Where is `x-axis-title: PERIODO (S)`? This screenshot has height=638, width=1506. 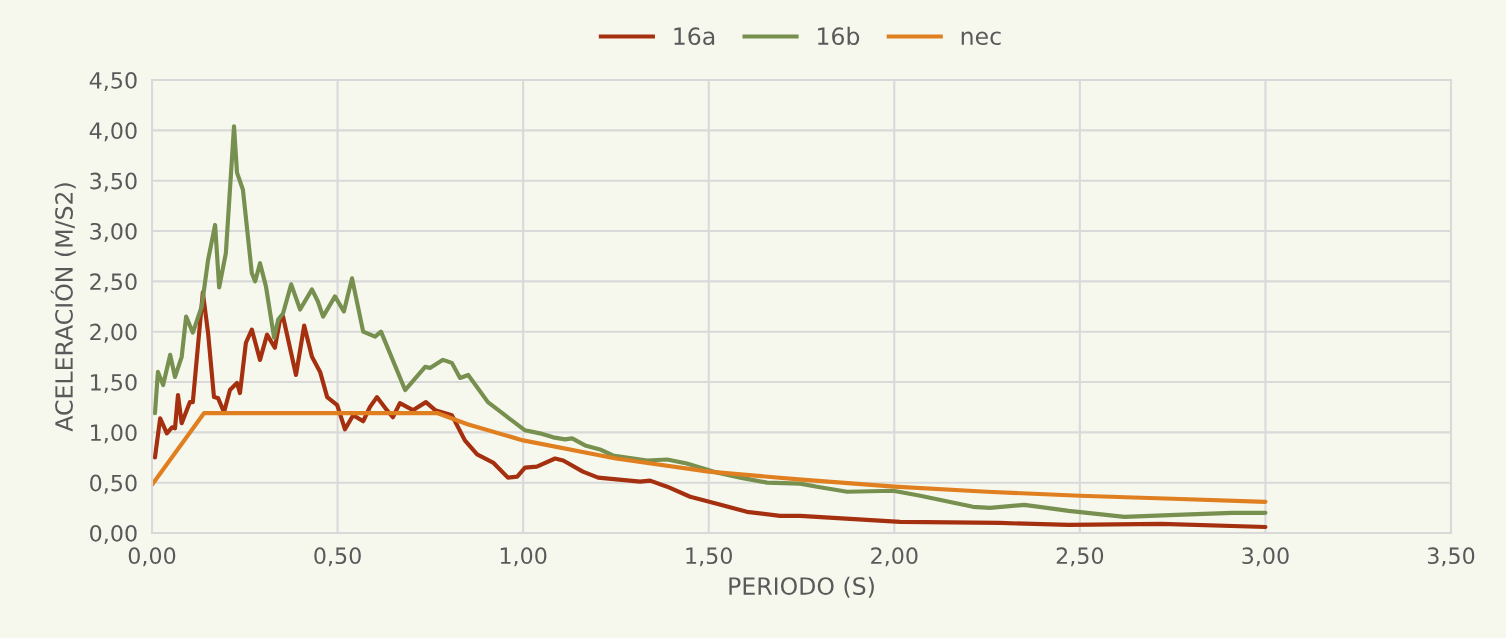
x-axis-title: PERIODO (S) is located at coordinates (801, 587).